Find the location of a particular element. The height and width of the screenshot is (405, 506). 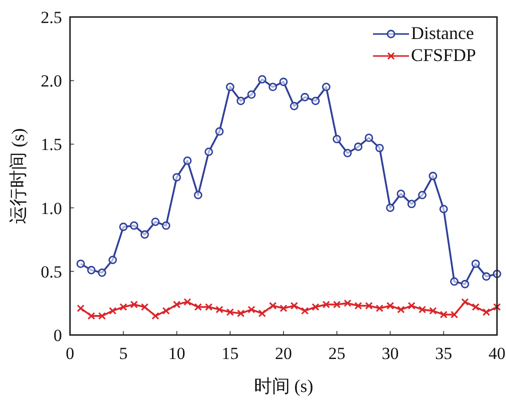

y-tick-label: 0.5 is located at coordinates (51, 272).